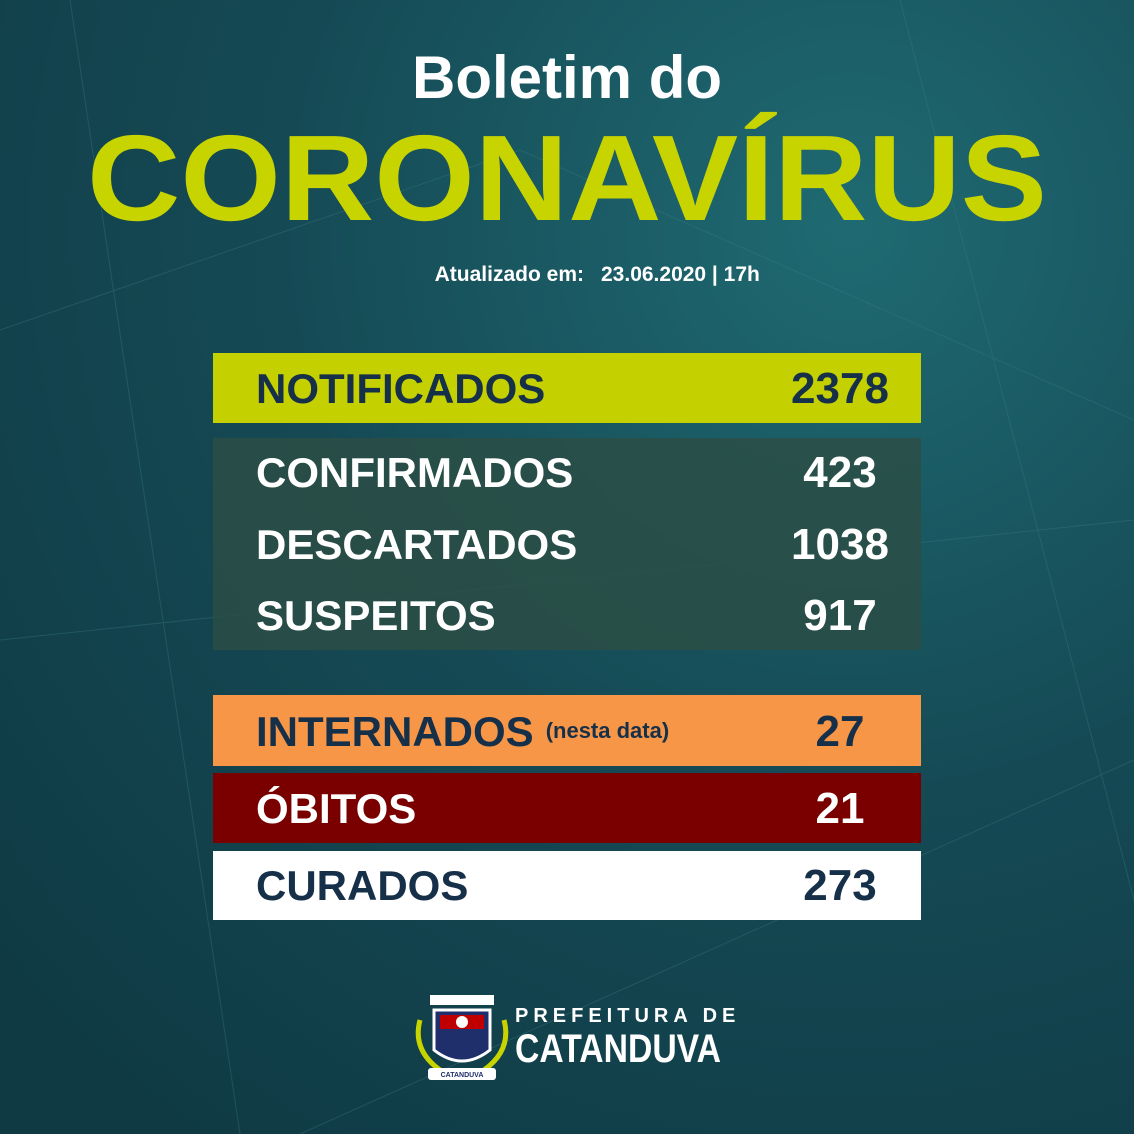 This screenshot has height=1134, width=1134. Describe the element at coordinates (376, 615) in the screenshot. I see `row-label: SUSPEITOS` at that location.